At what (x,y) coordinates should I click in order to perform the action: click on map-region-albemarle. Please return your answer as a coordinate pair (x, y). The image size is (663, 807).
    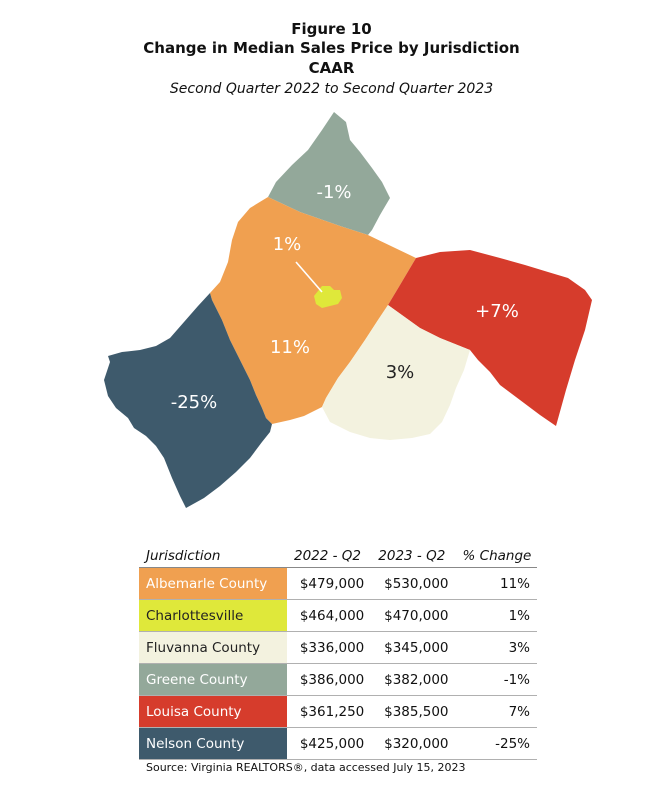
    Looking at the image, I should click on (313, 310).